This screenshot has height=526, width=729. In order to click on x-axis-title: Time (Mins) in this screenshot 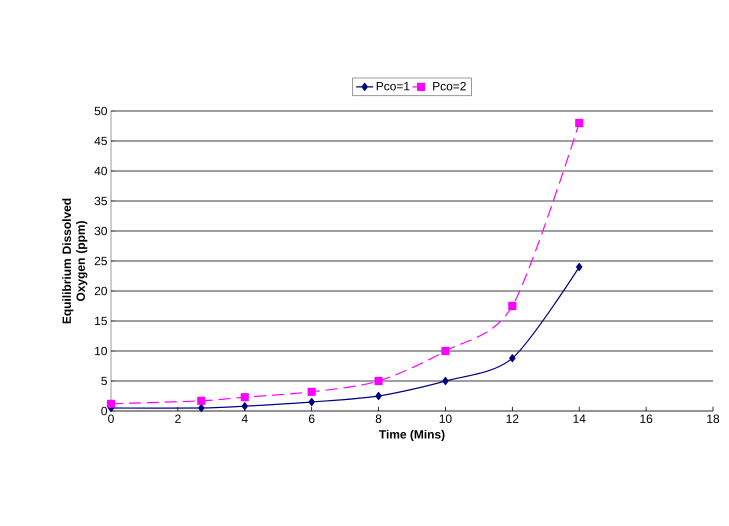, I will do `click(412, 435)`.